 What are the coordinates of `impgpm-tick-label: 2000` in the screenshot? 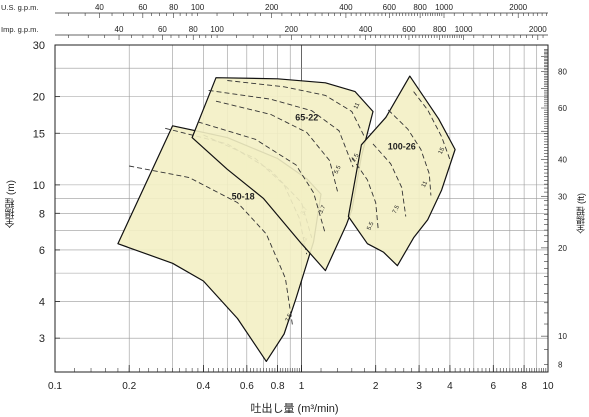 It's located at (538, 29).